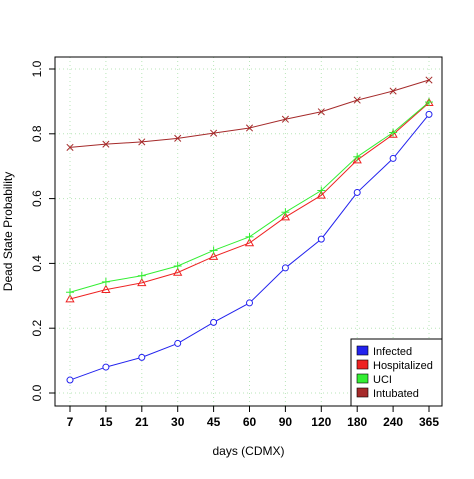  What do you see at coordinates (106, 422) in the screenshot?
I see `x-tick-label: 15` at bounding box center [106, 422].